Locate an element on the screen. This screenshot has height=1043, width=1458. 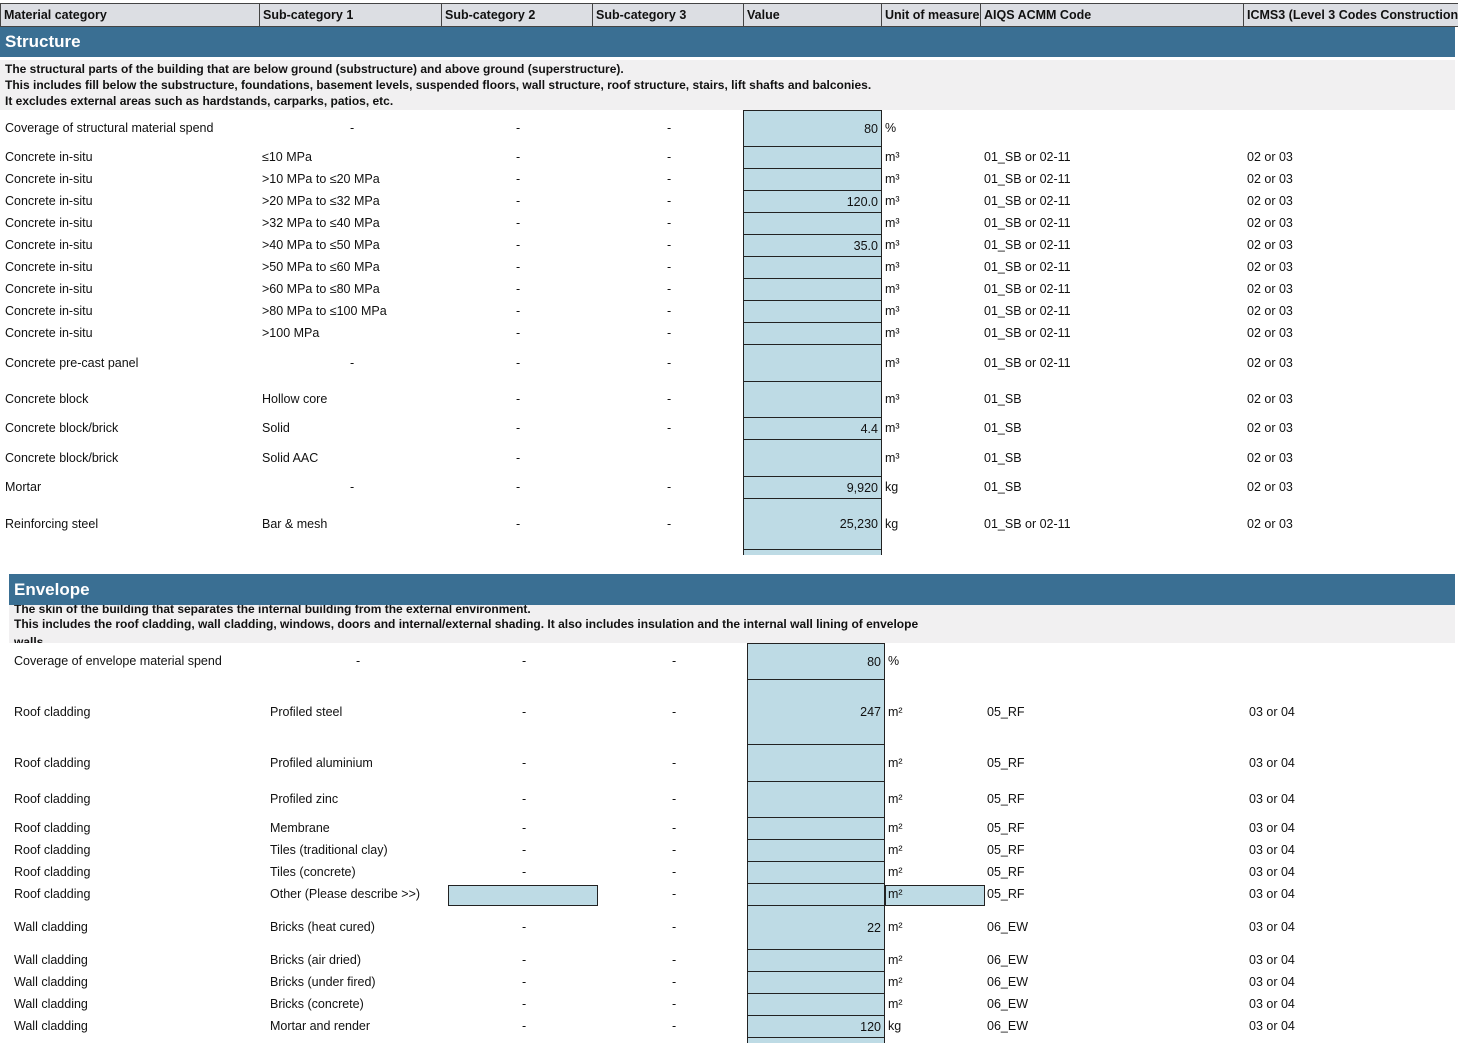
column-header: Sub-category 1 is located at coordinates (350, 15).